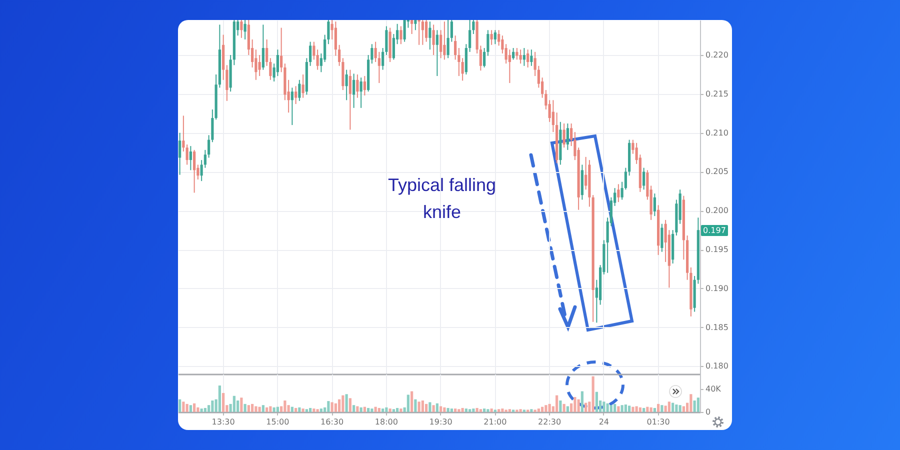 This screenshot has height=450, width=900. Describe the element at coordinates (717, 93) in the screenshot. I see `y-tick-label: 0.215` at that location.